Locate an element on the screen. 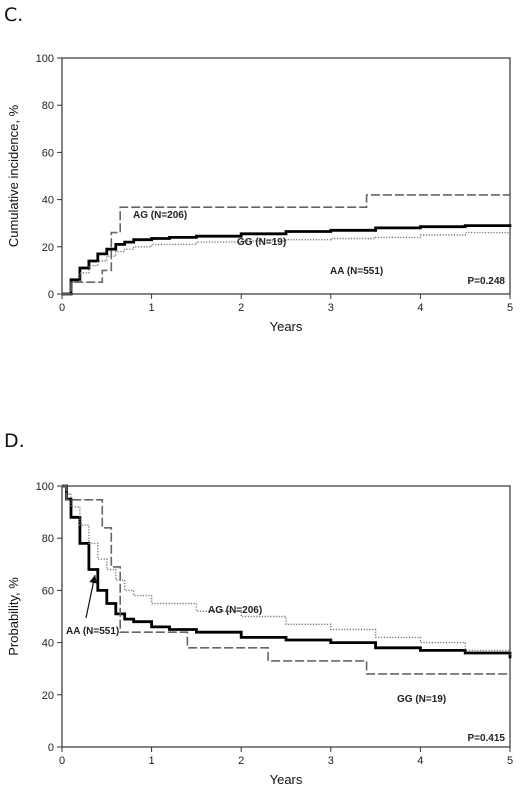  panel-letter-d: D. is located at coordinates (14, 441).